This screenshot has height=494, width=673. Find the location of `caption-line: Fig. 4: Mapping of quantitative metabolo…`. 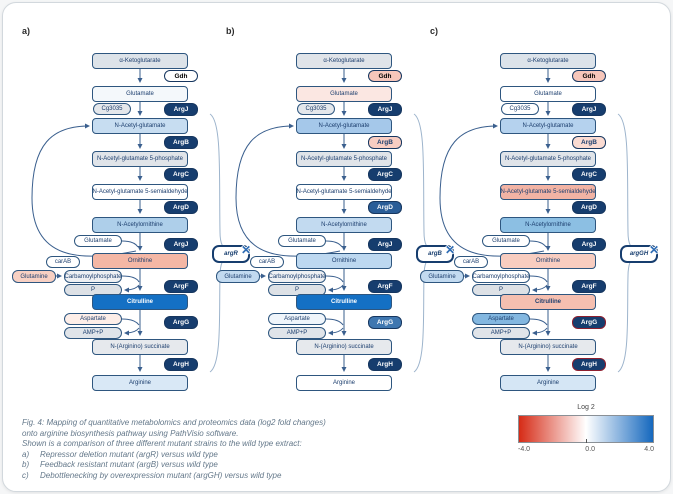

caption-line: Fig. 4: Mapping of quantitative metabolo… is located at coordinates (174, 422).